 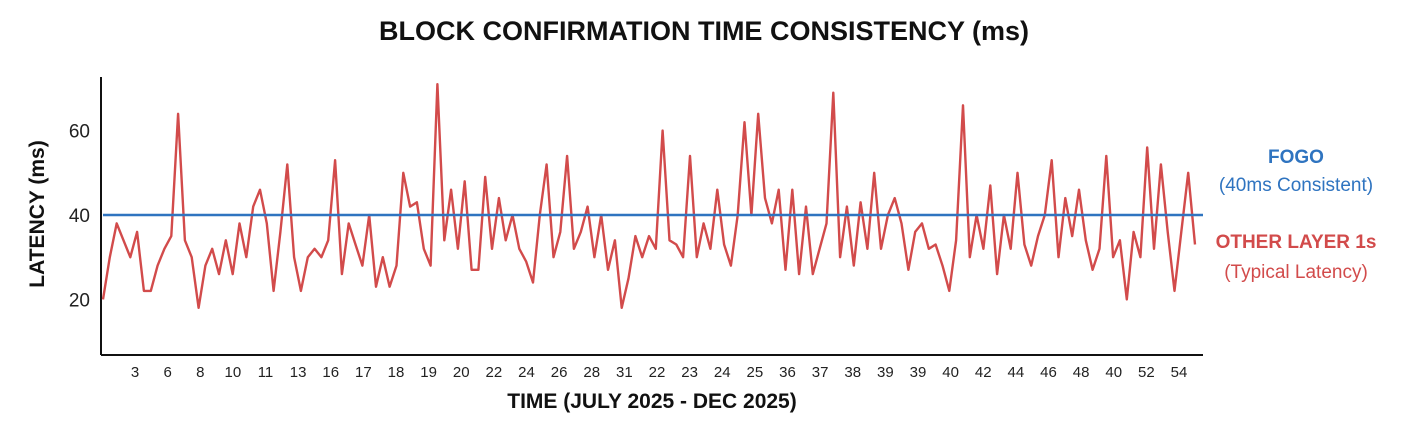 I want to click on y-tick-label: 40, so click(x=79, y=216).